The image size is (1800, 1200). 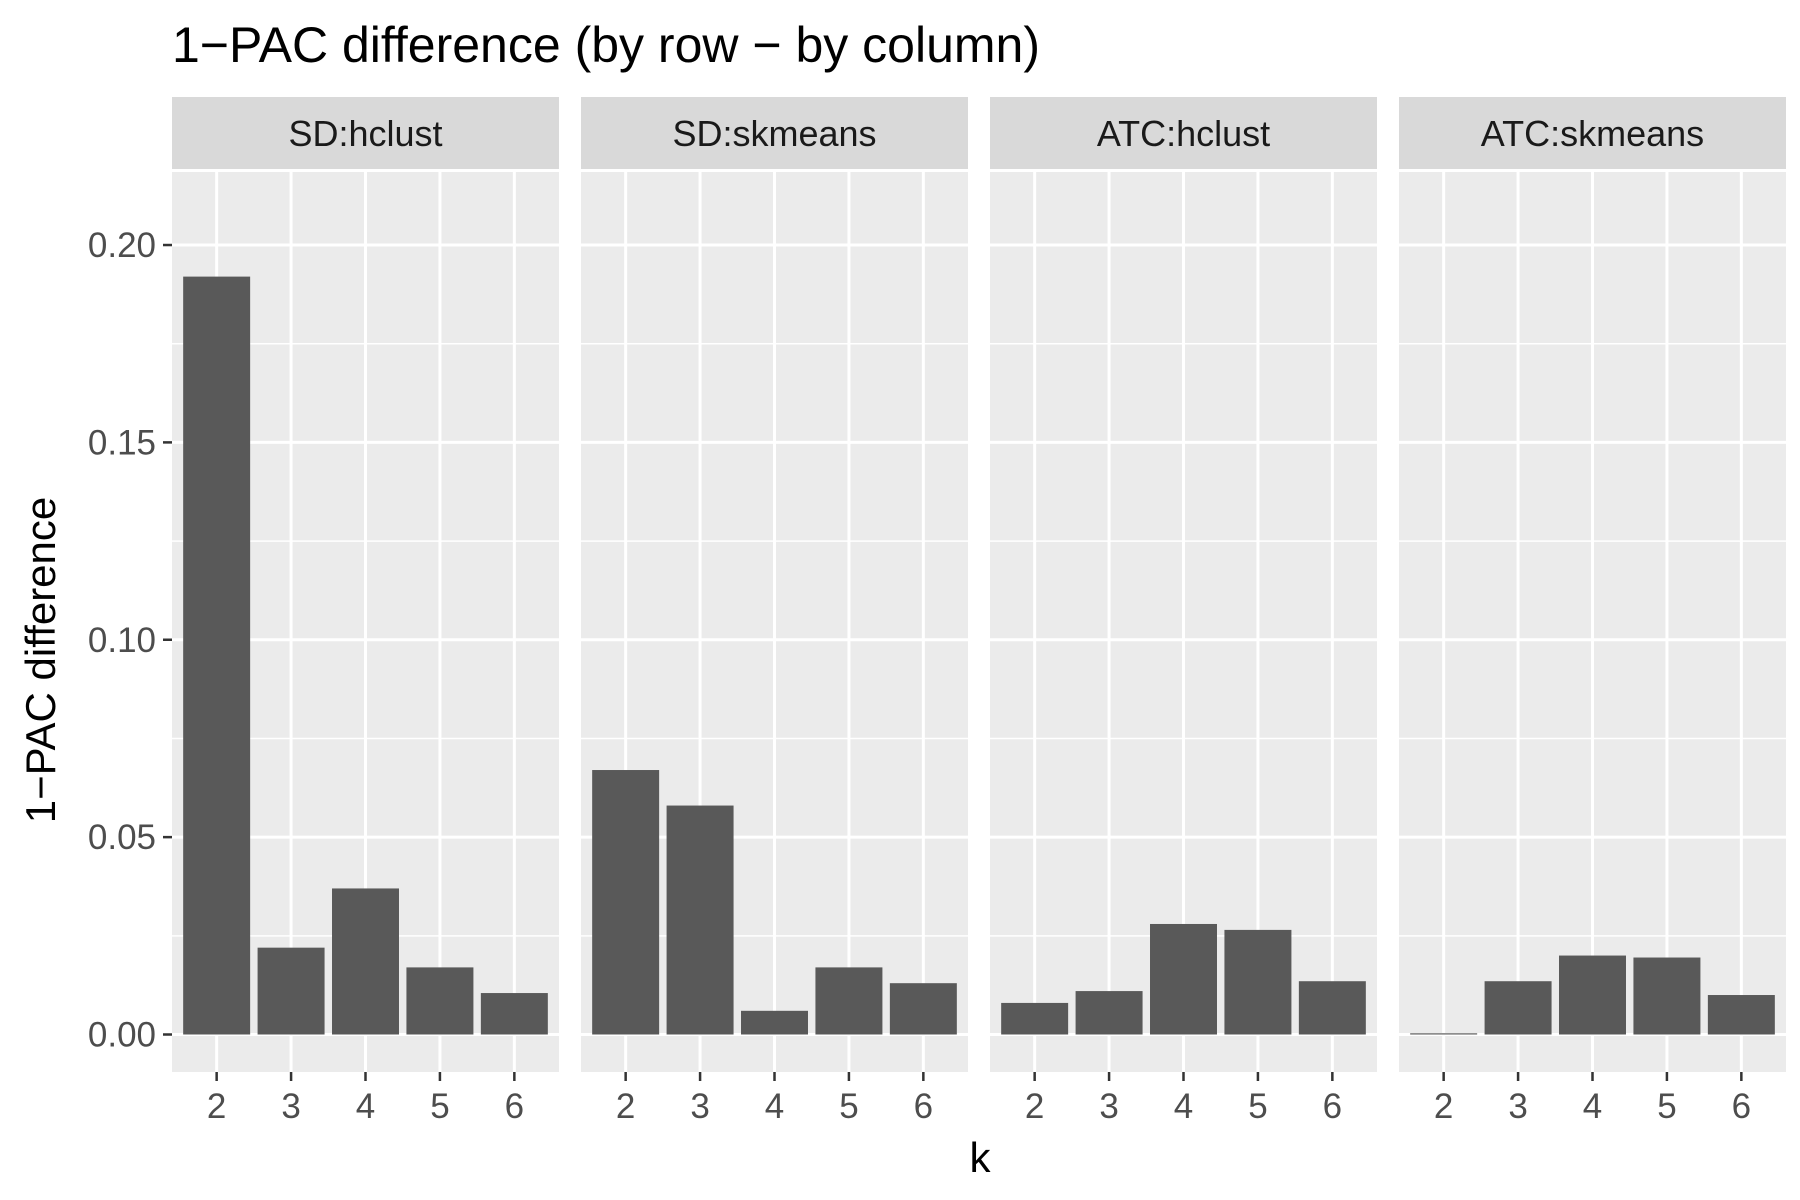 I want to click on x-axis-title: k, so click(x=981, y=1157).